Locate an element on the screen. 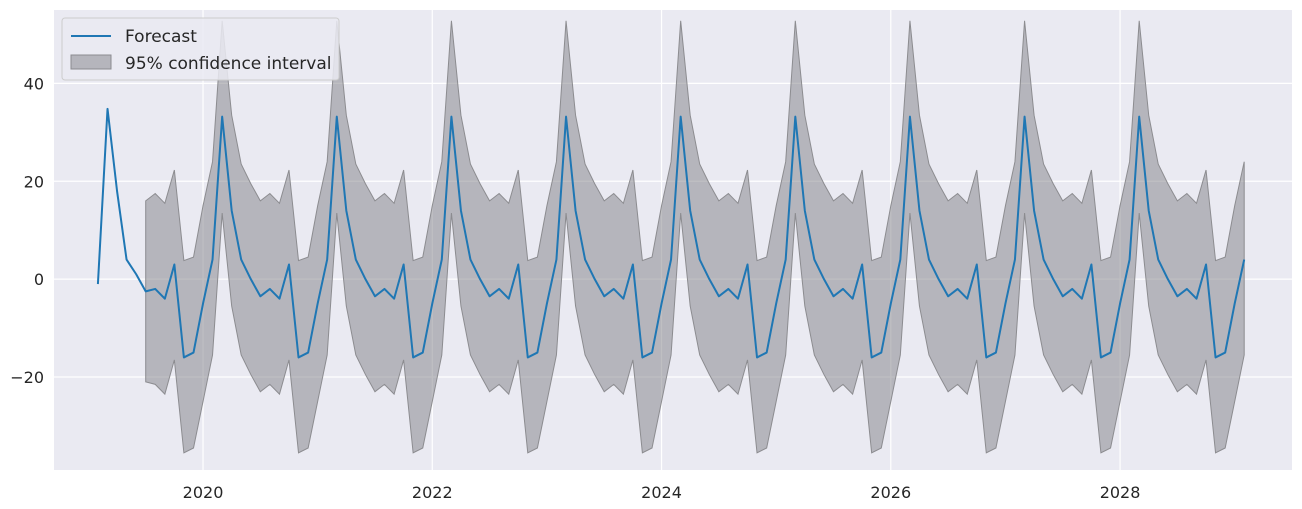 This screenshot has height=509, width=1302. y-tick-label: 0 is located at coordinates (39, 279).